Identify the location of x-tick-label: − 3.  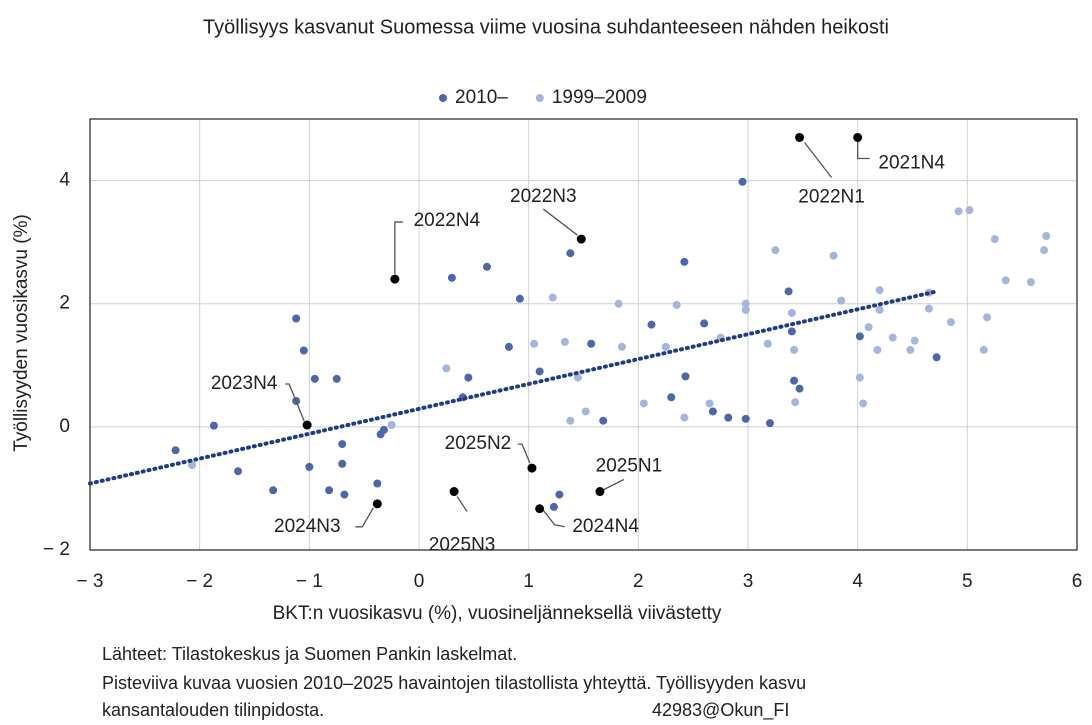
(90, 581).